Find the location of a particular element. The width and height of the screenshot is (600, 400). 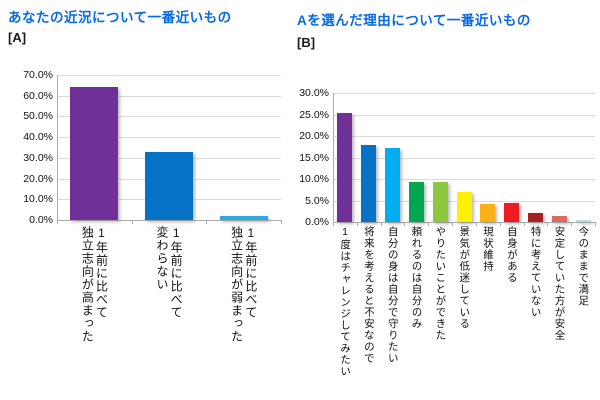

x-category-label: 自分の身は自分で守りたい is located at coordinates (392, 295).